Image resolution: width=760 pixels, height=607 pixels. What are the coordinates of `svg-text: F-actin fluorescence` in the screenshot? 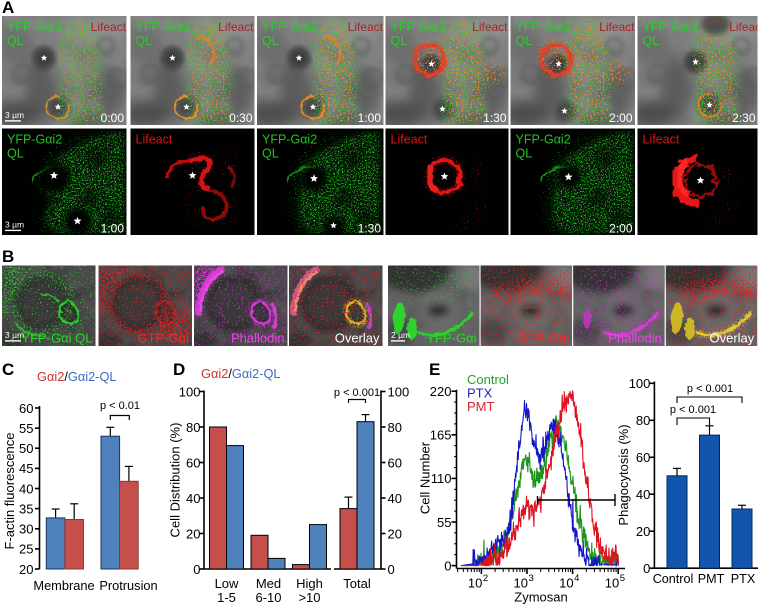 It's located at (9, 490).